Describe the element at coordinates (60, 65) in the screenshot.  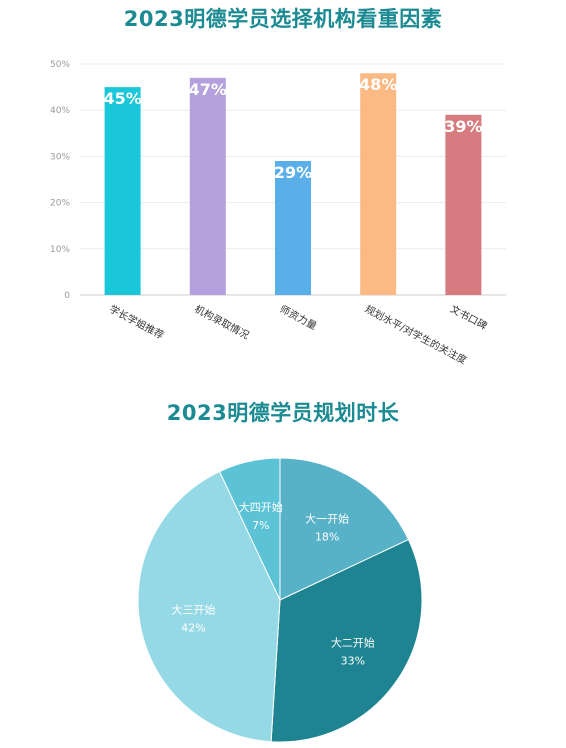
I see `y-tick-label: 50%` at that location.